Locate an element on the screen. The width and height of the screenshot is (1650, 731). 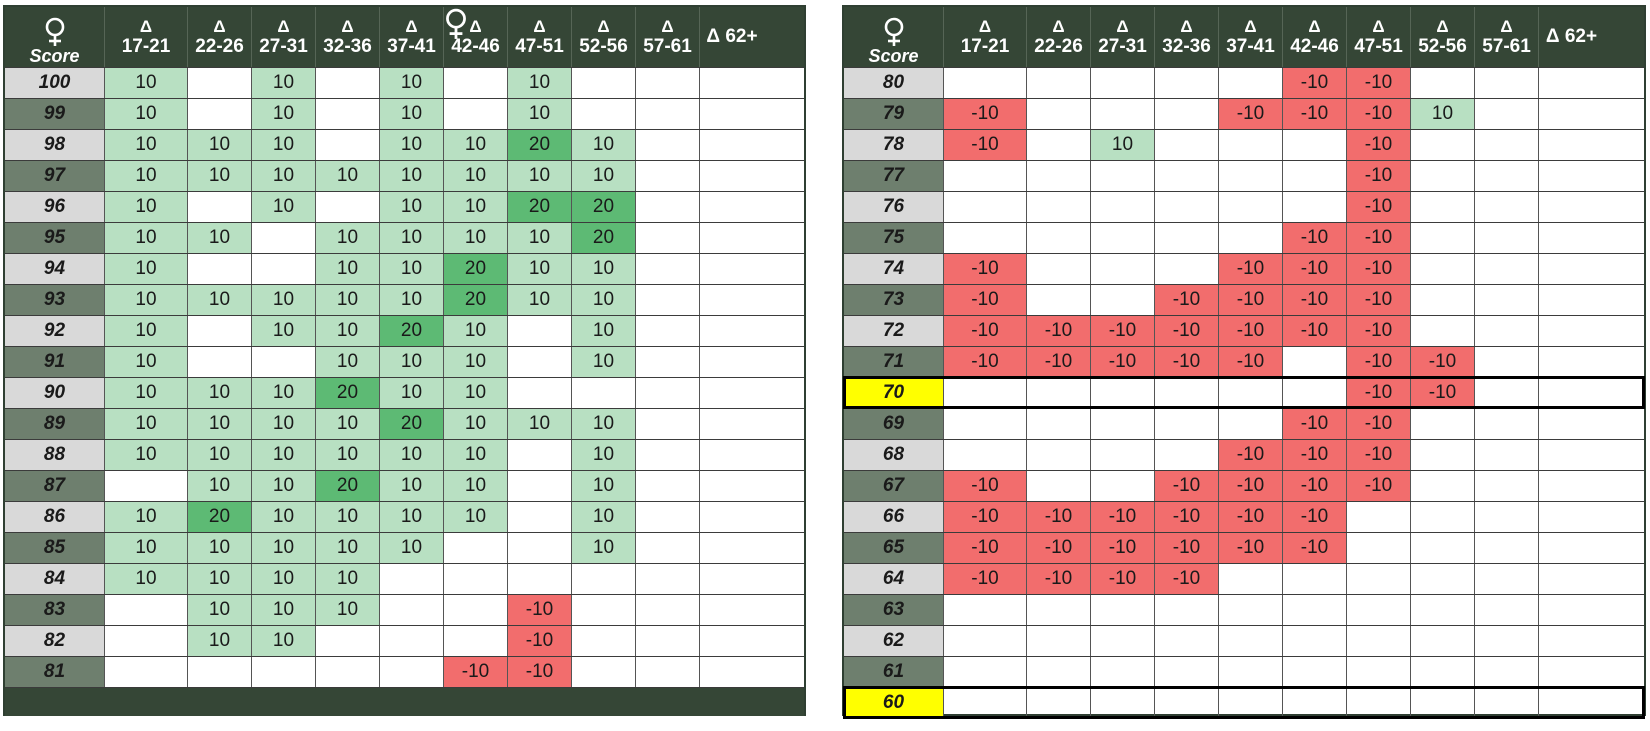
score-cell: 85 is located at coordinates (55, 548).